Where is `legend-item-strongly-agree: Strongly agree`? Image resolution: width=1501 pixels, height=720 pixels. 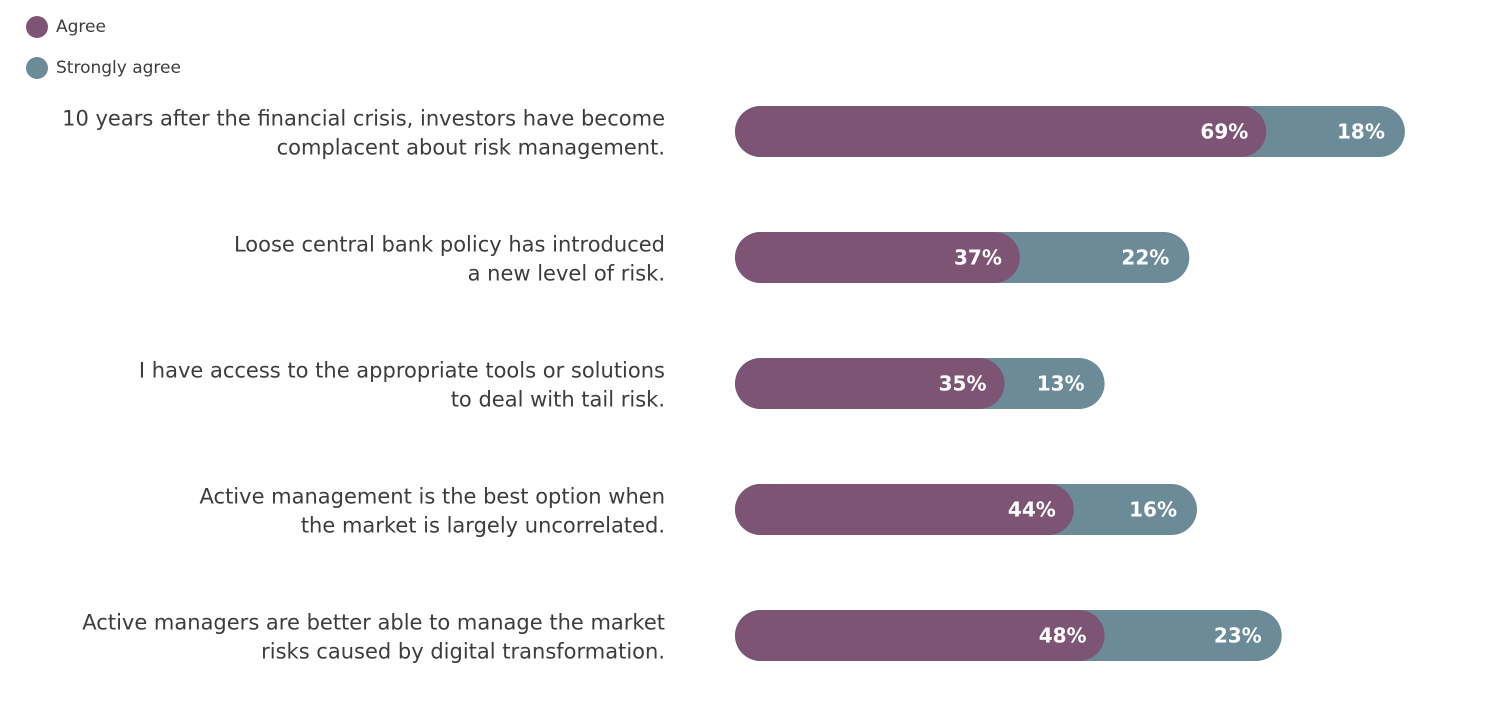 legend-item-strongly-agree: Strongly agree is located at coordinates (103, 68).